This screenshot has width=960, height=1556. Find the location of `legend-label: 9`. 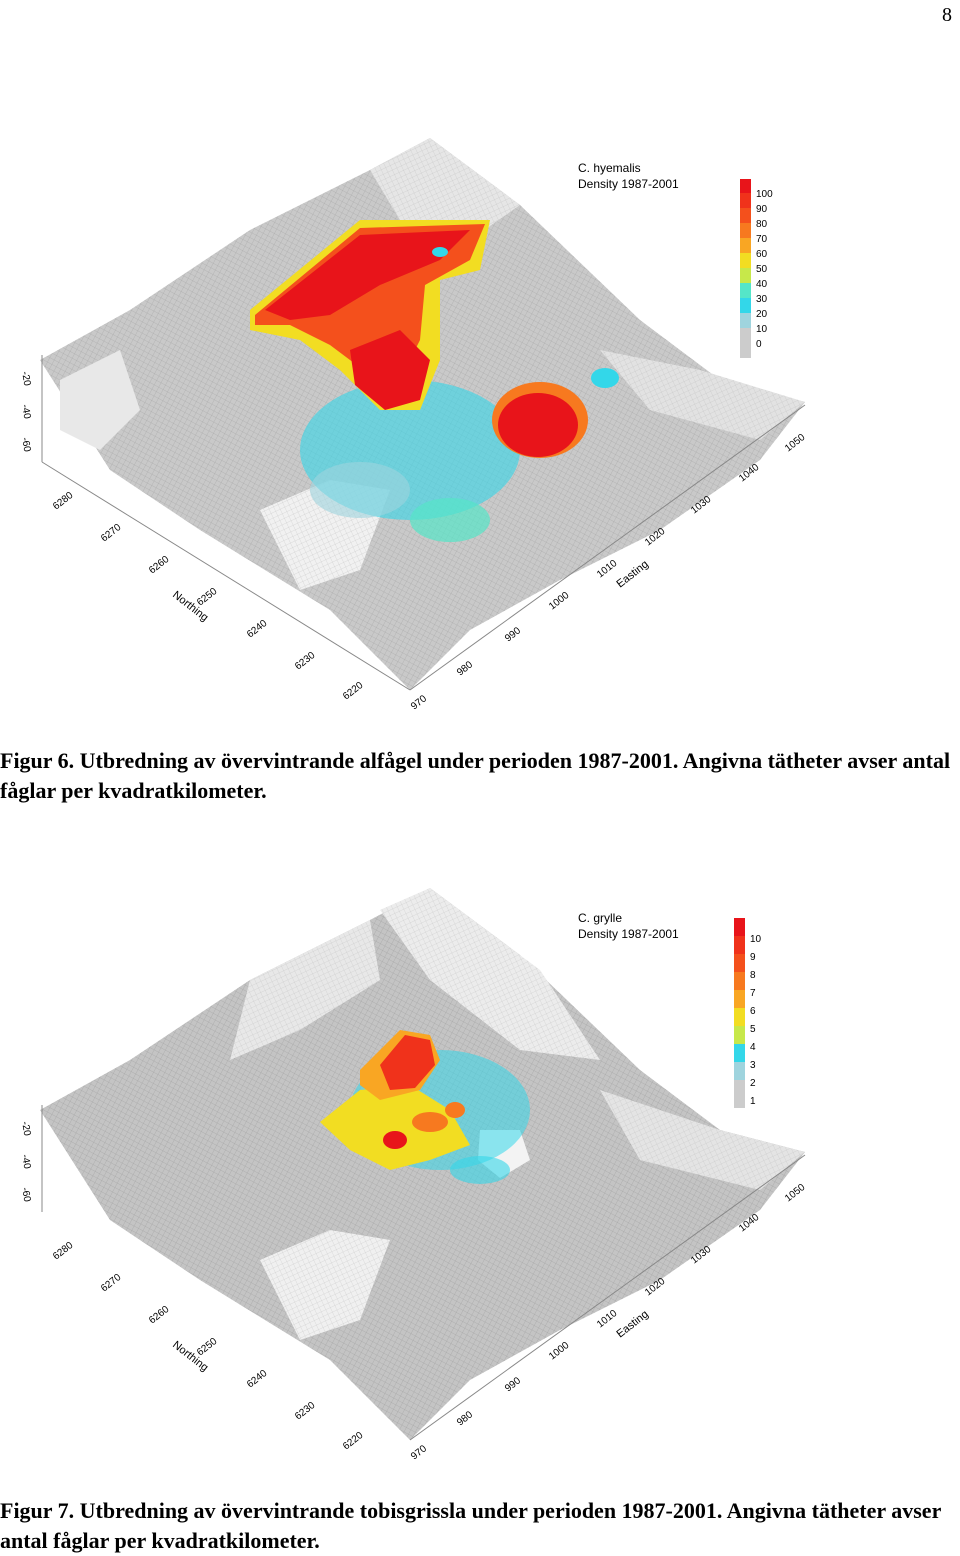

legend-label: 9 is located at coordinates (753, 957).